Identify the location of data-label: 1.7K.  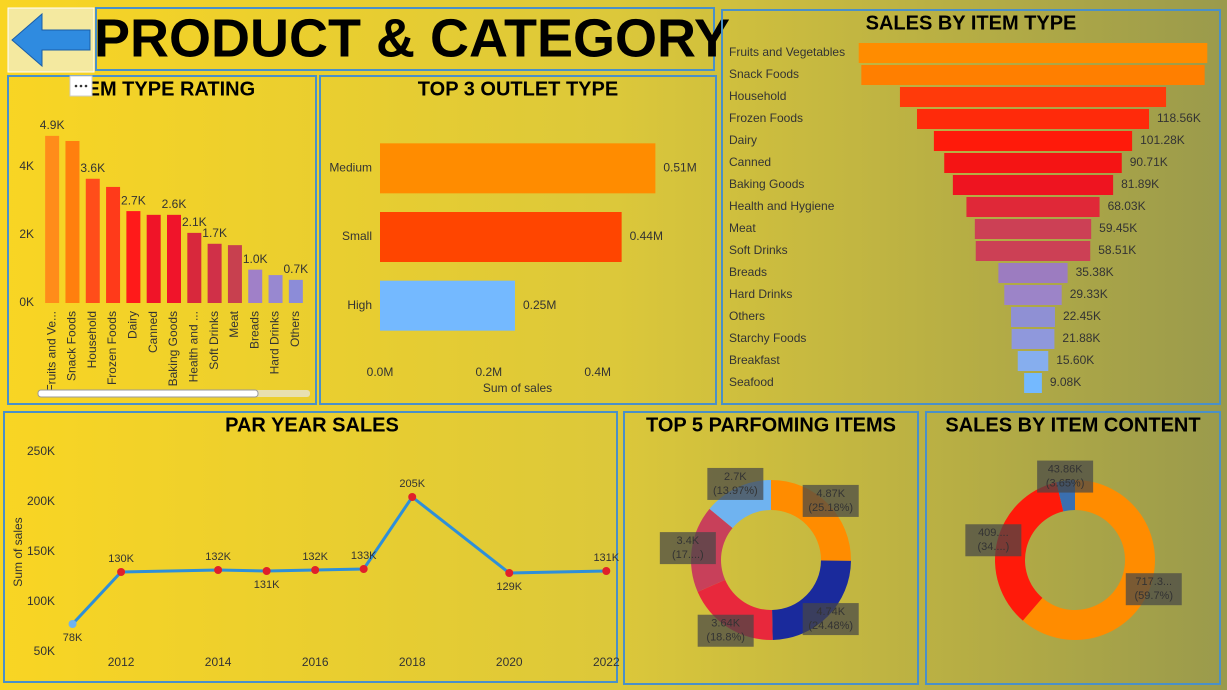
(214, 233).